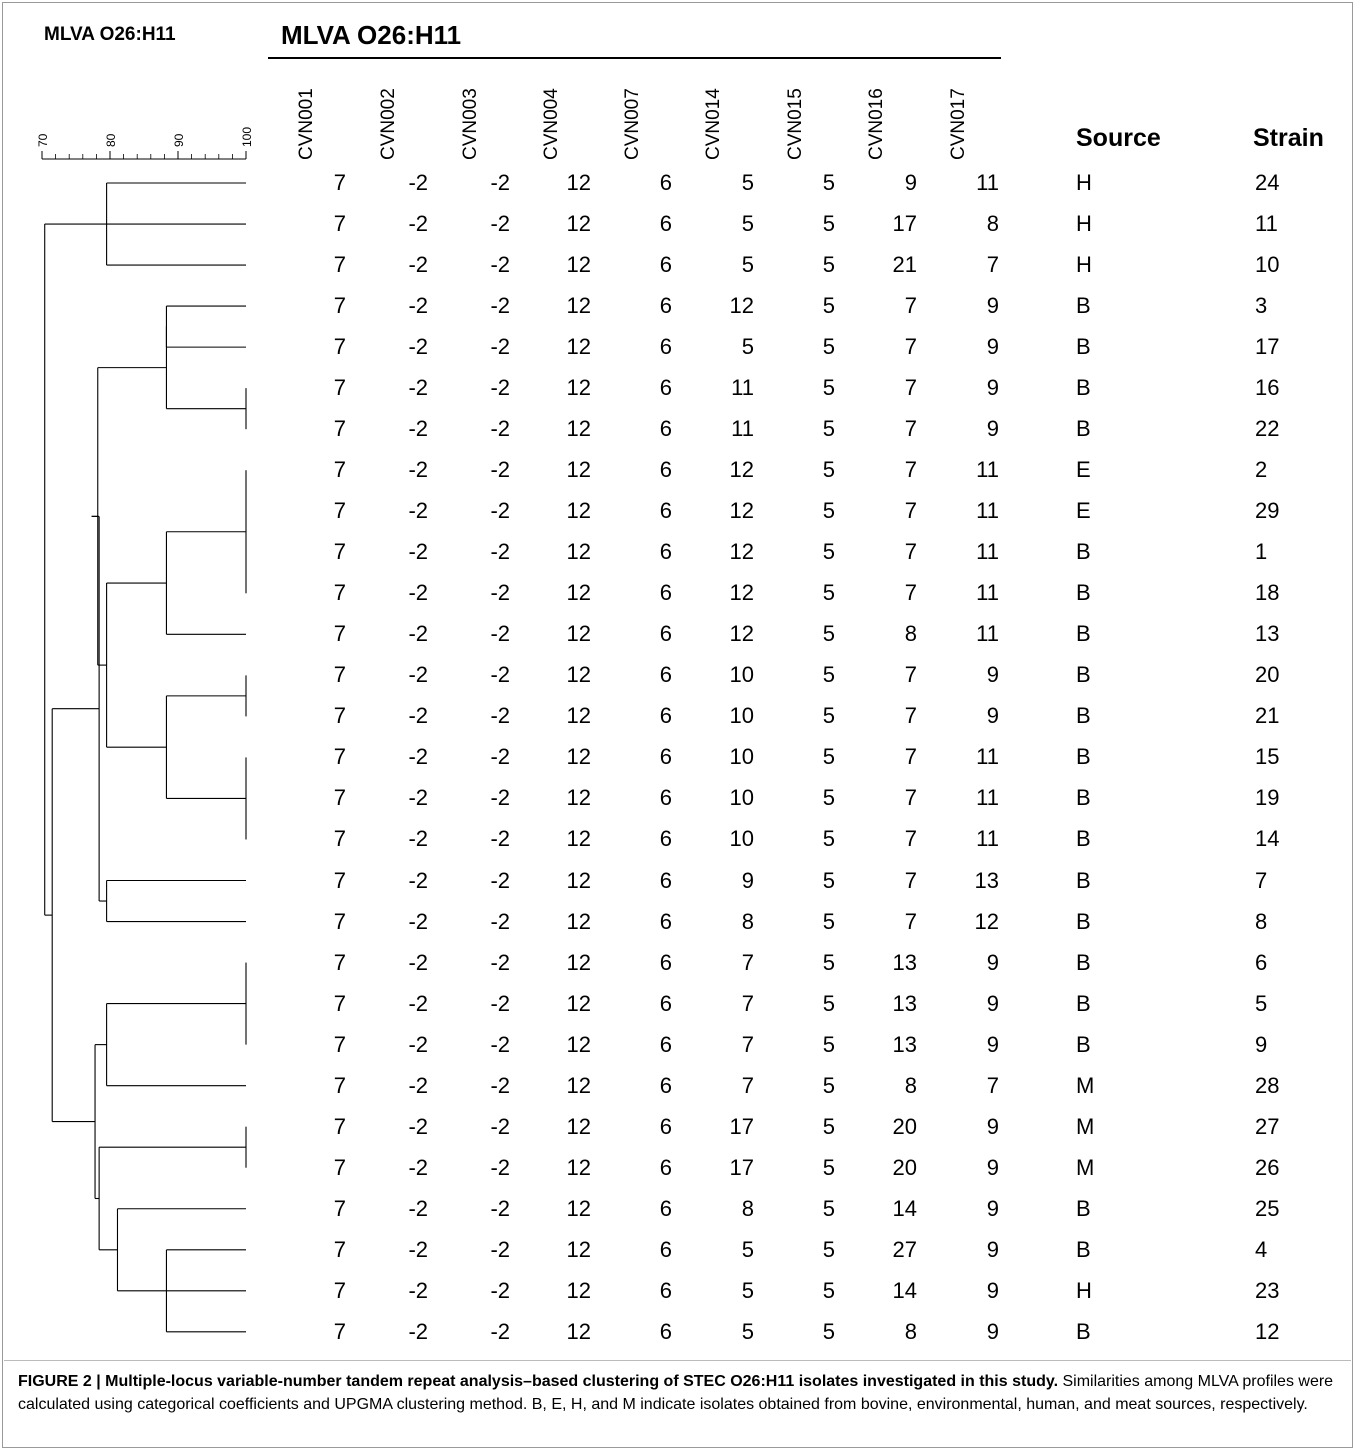 This screenshot has width=1357, height=1452. I want to click on strain-cell: 17, so click(1267, 347).